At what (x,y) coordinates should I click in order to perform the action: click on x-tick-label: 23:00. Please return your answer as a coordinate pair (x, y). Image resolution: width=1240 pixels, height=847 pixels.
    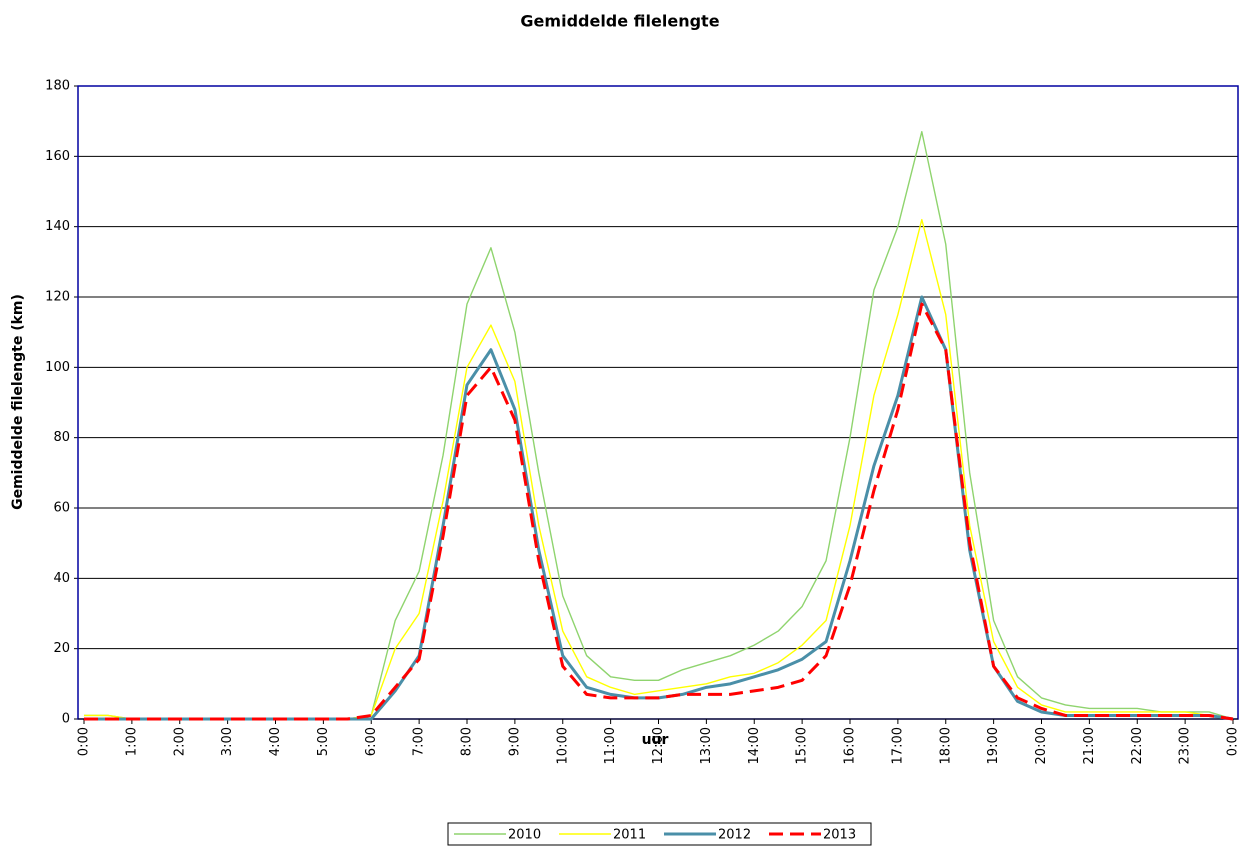
    Looking at the image, I should click on (1185, 745).